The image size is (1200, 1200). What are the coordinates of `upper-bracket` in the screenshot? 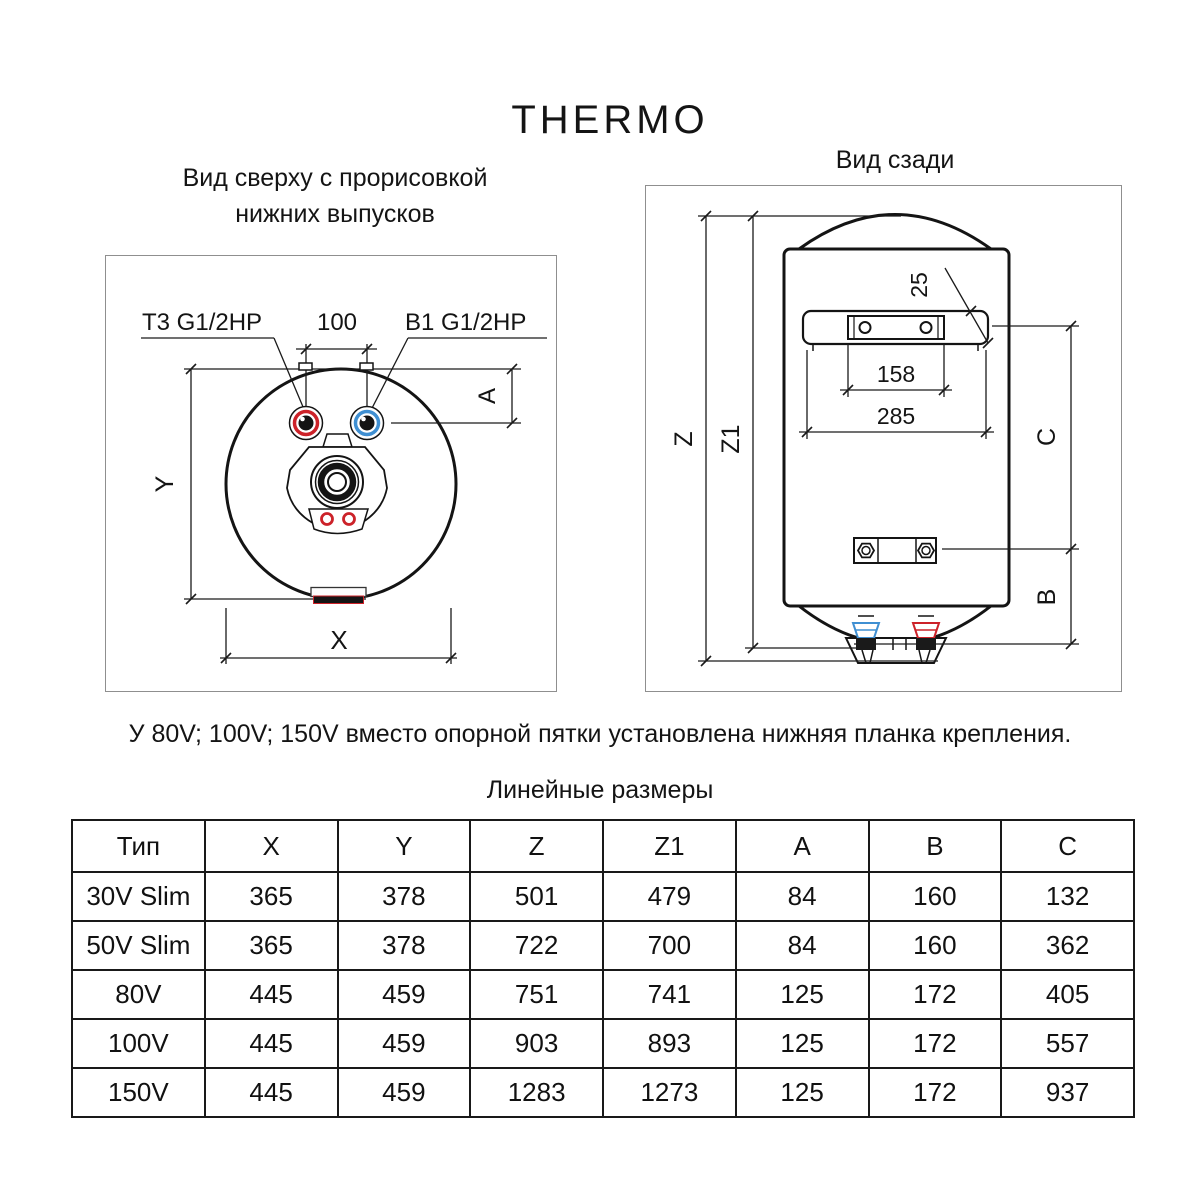 It's located at (895, 330).